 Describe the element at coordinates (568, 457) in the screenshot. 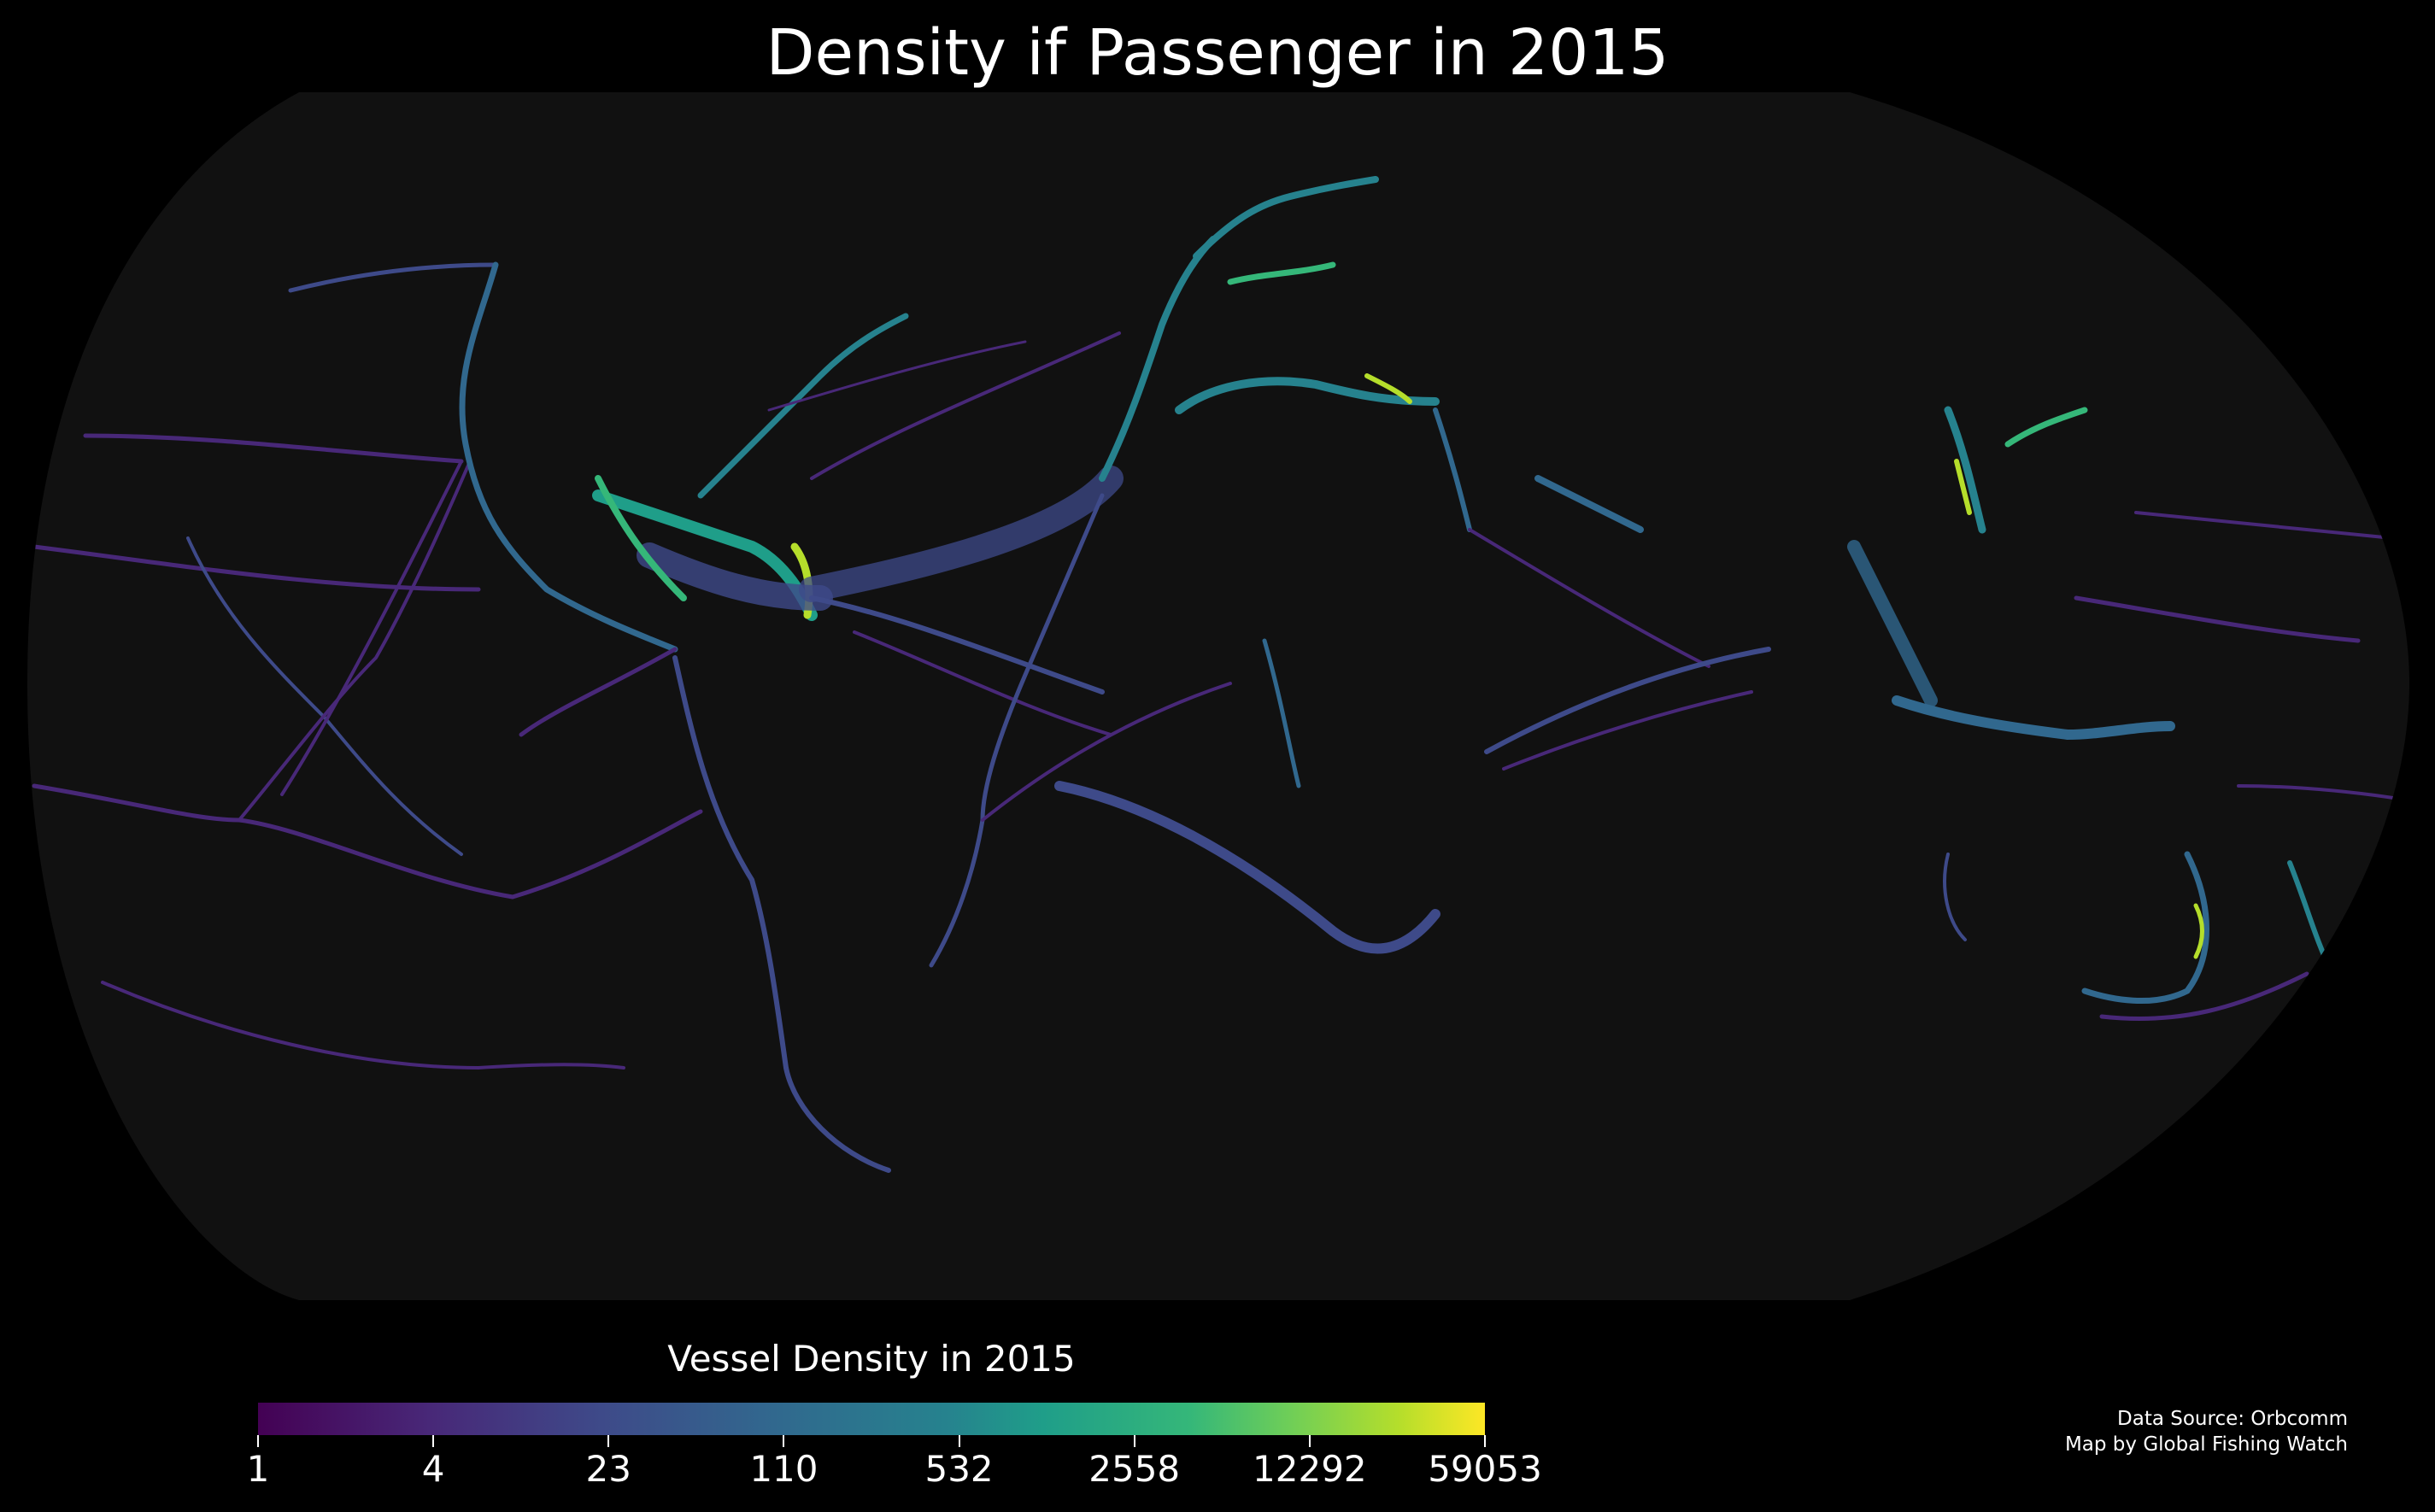

I see `coast-north-america-west` at that location.